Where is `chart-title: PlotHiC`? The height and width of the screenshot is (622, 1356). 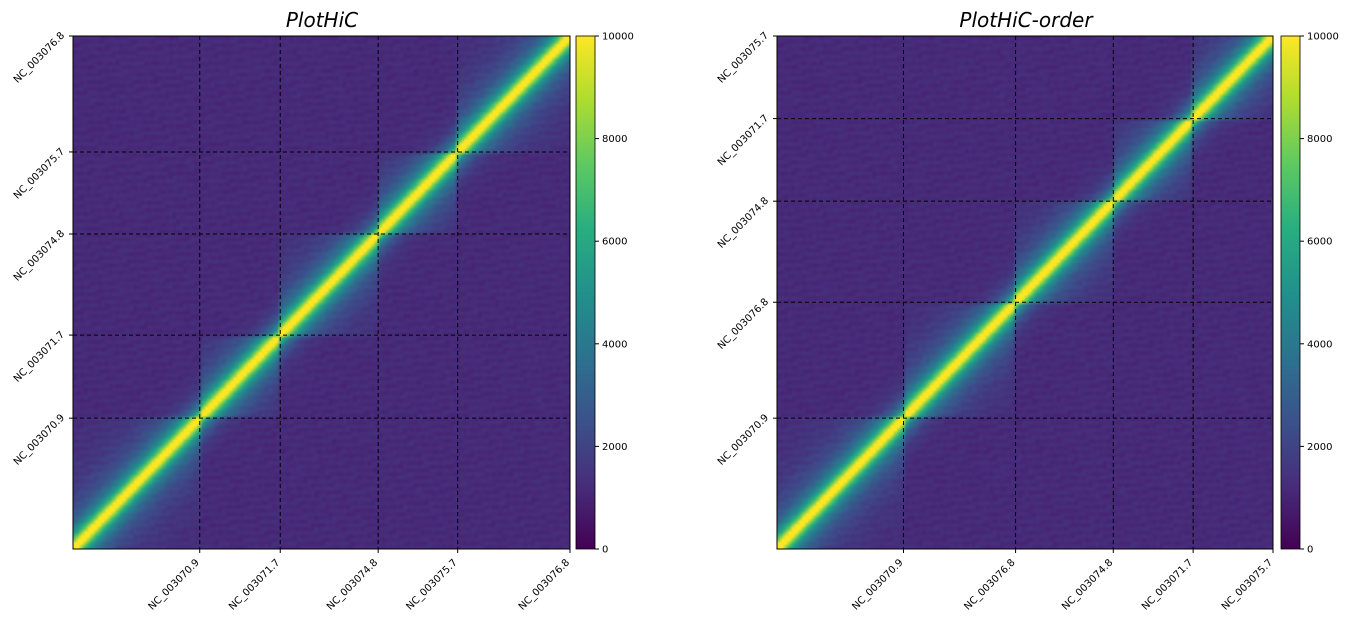 chart-title: PlotHiC is located at coordinates (322, 20).